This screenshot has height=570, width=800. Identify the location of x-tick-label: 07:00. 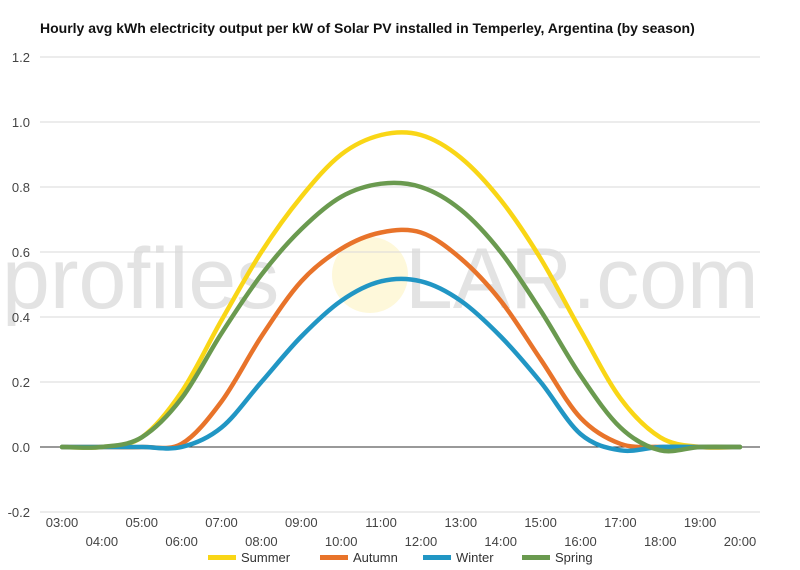
(221, 522).